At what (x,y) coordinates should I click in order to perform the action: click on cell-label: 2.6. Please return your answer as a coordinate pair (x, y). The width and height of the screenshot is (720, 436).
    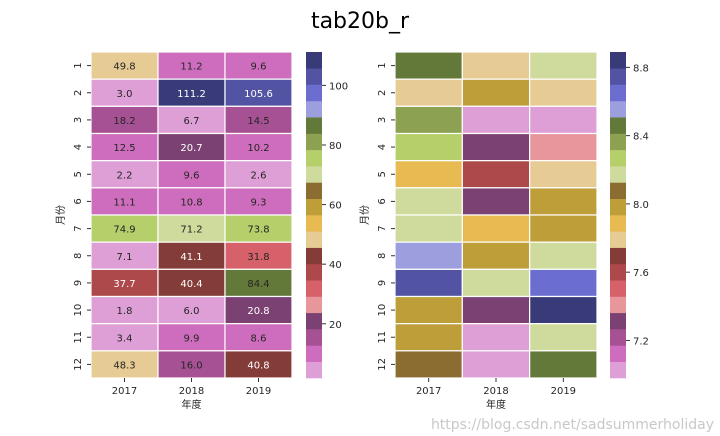
    Looking at the image, I should click on (259, 175).